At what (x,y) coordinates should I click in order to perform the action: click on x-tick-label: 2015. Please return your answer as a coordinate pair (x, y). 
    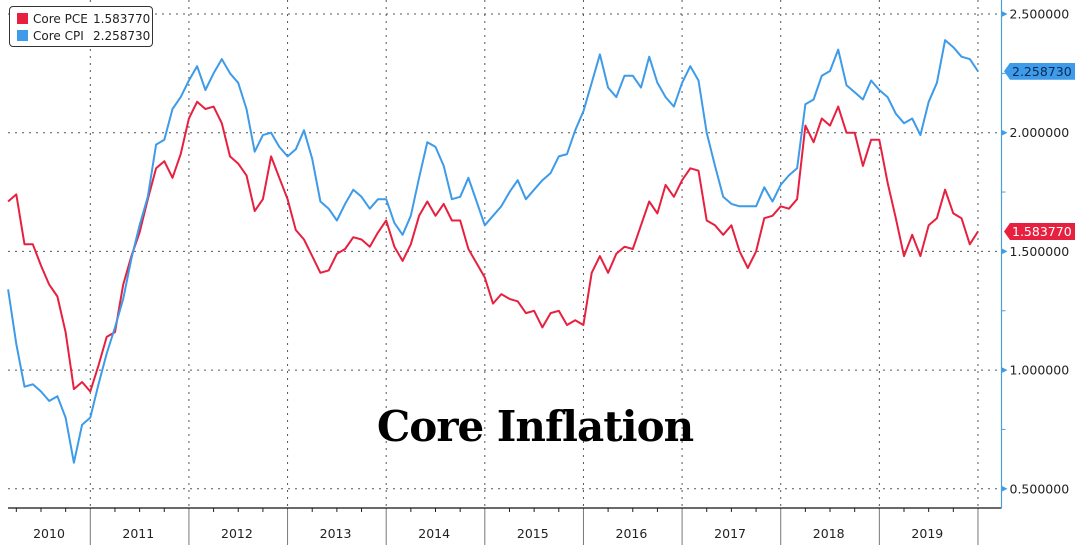
    Looking at the image, I should click on (533, 533).